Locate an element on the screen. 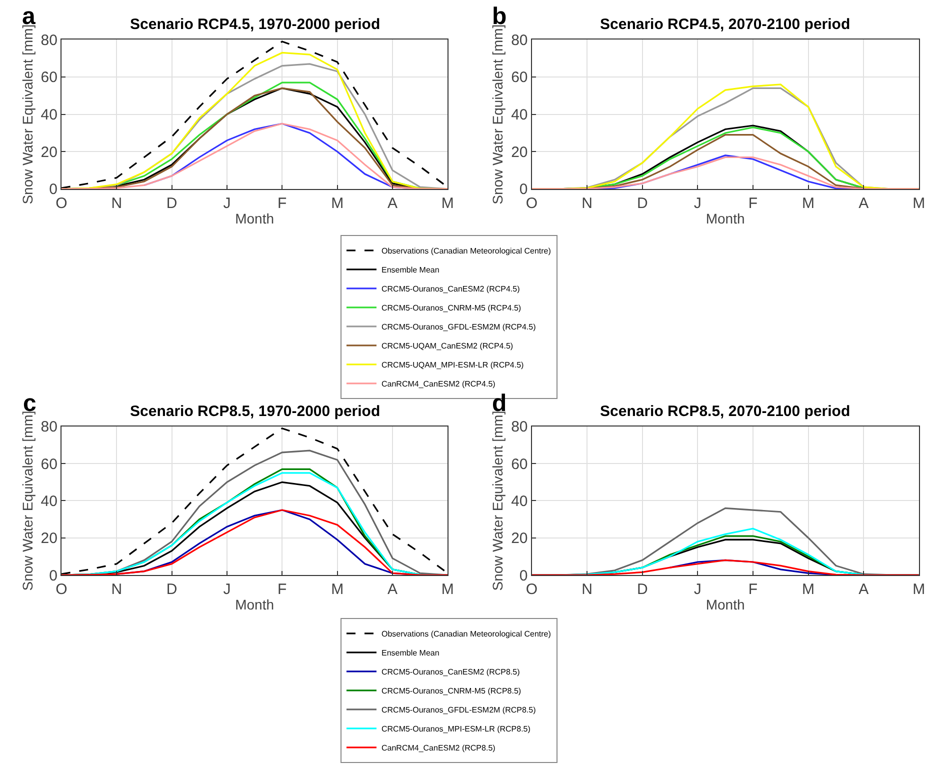 The width and height of the screenshot is (936, 771). legend-label: CRCM5-UQAM_CanESM2 (RCP4.5) is located at coordinates (447, 346).